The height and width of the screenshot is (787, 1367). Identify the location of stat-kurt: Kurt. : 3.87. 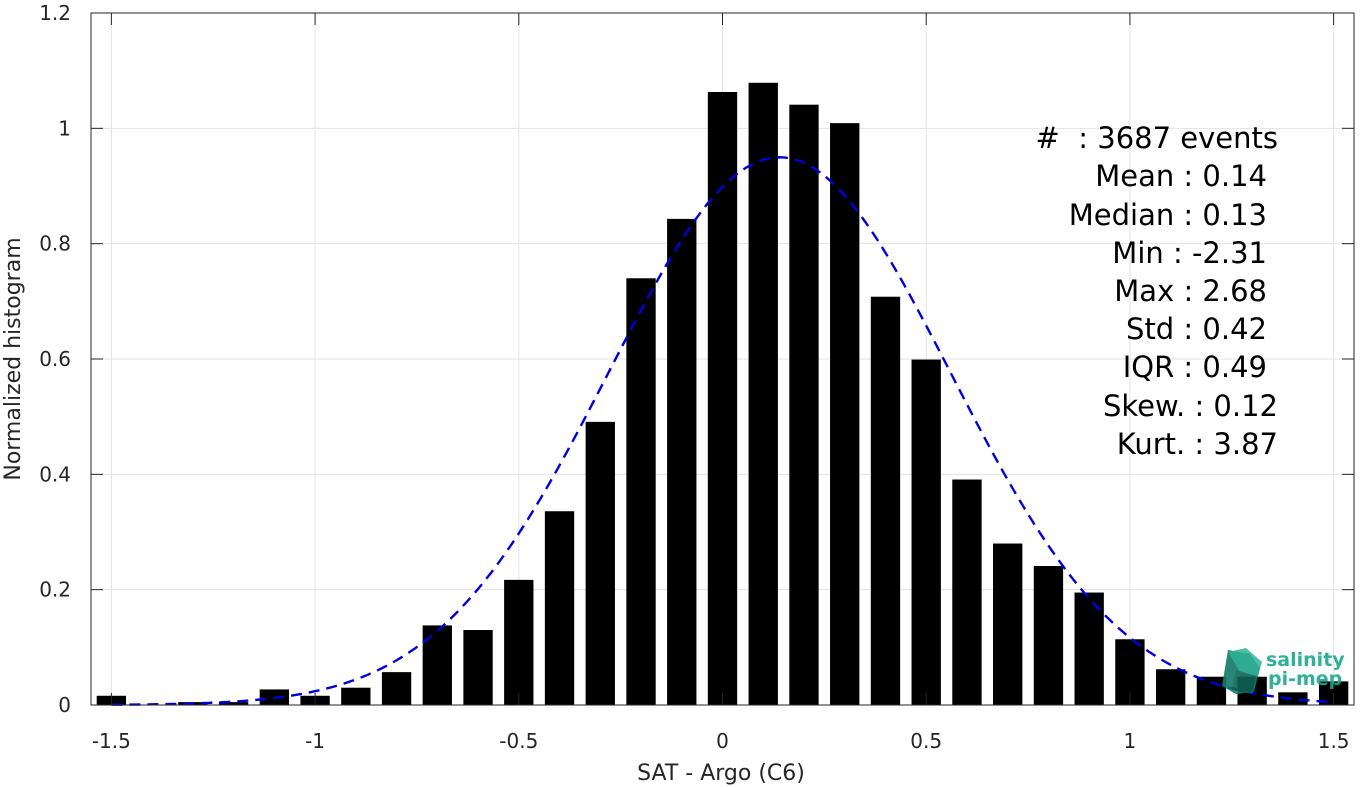
(1197, 444).